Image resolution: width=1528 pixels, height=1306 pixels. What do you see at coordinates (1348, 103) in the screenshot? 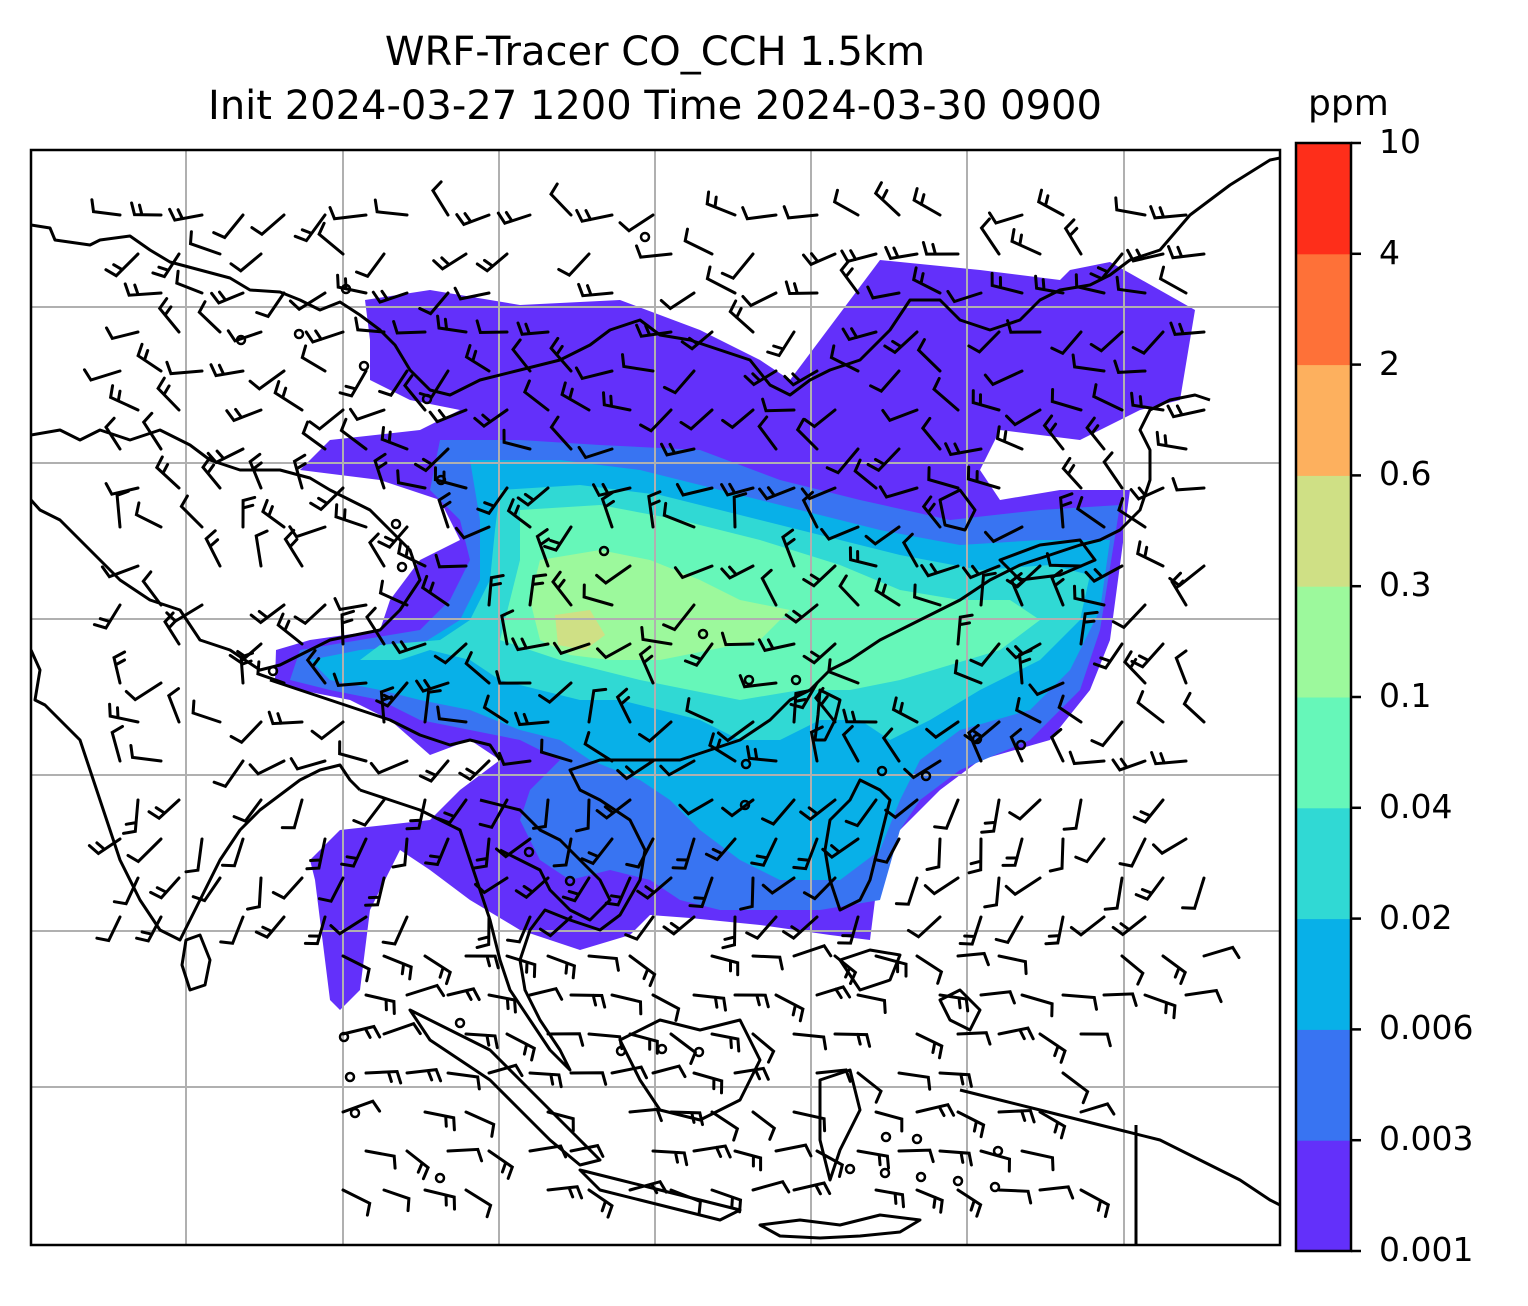
I see `colorbar-unit: ppm` at bounding box center [1348, 103].